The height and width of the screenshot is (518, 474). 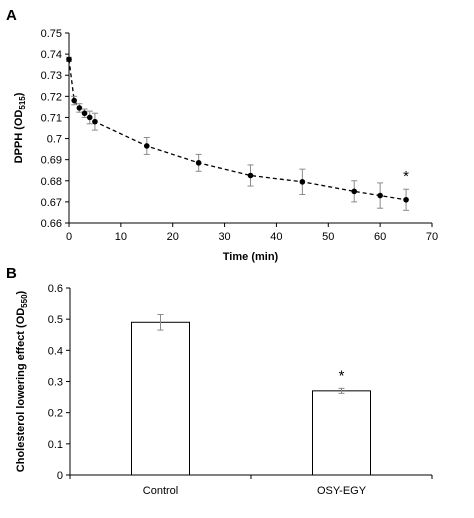 I want to click on panel-a-x-tick-label: 40, so click(x=276, y=237).